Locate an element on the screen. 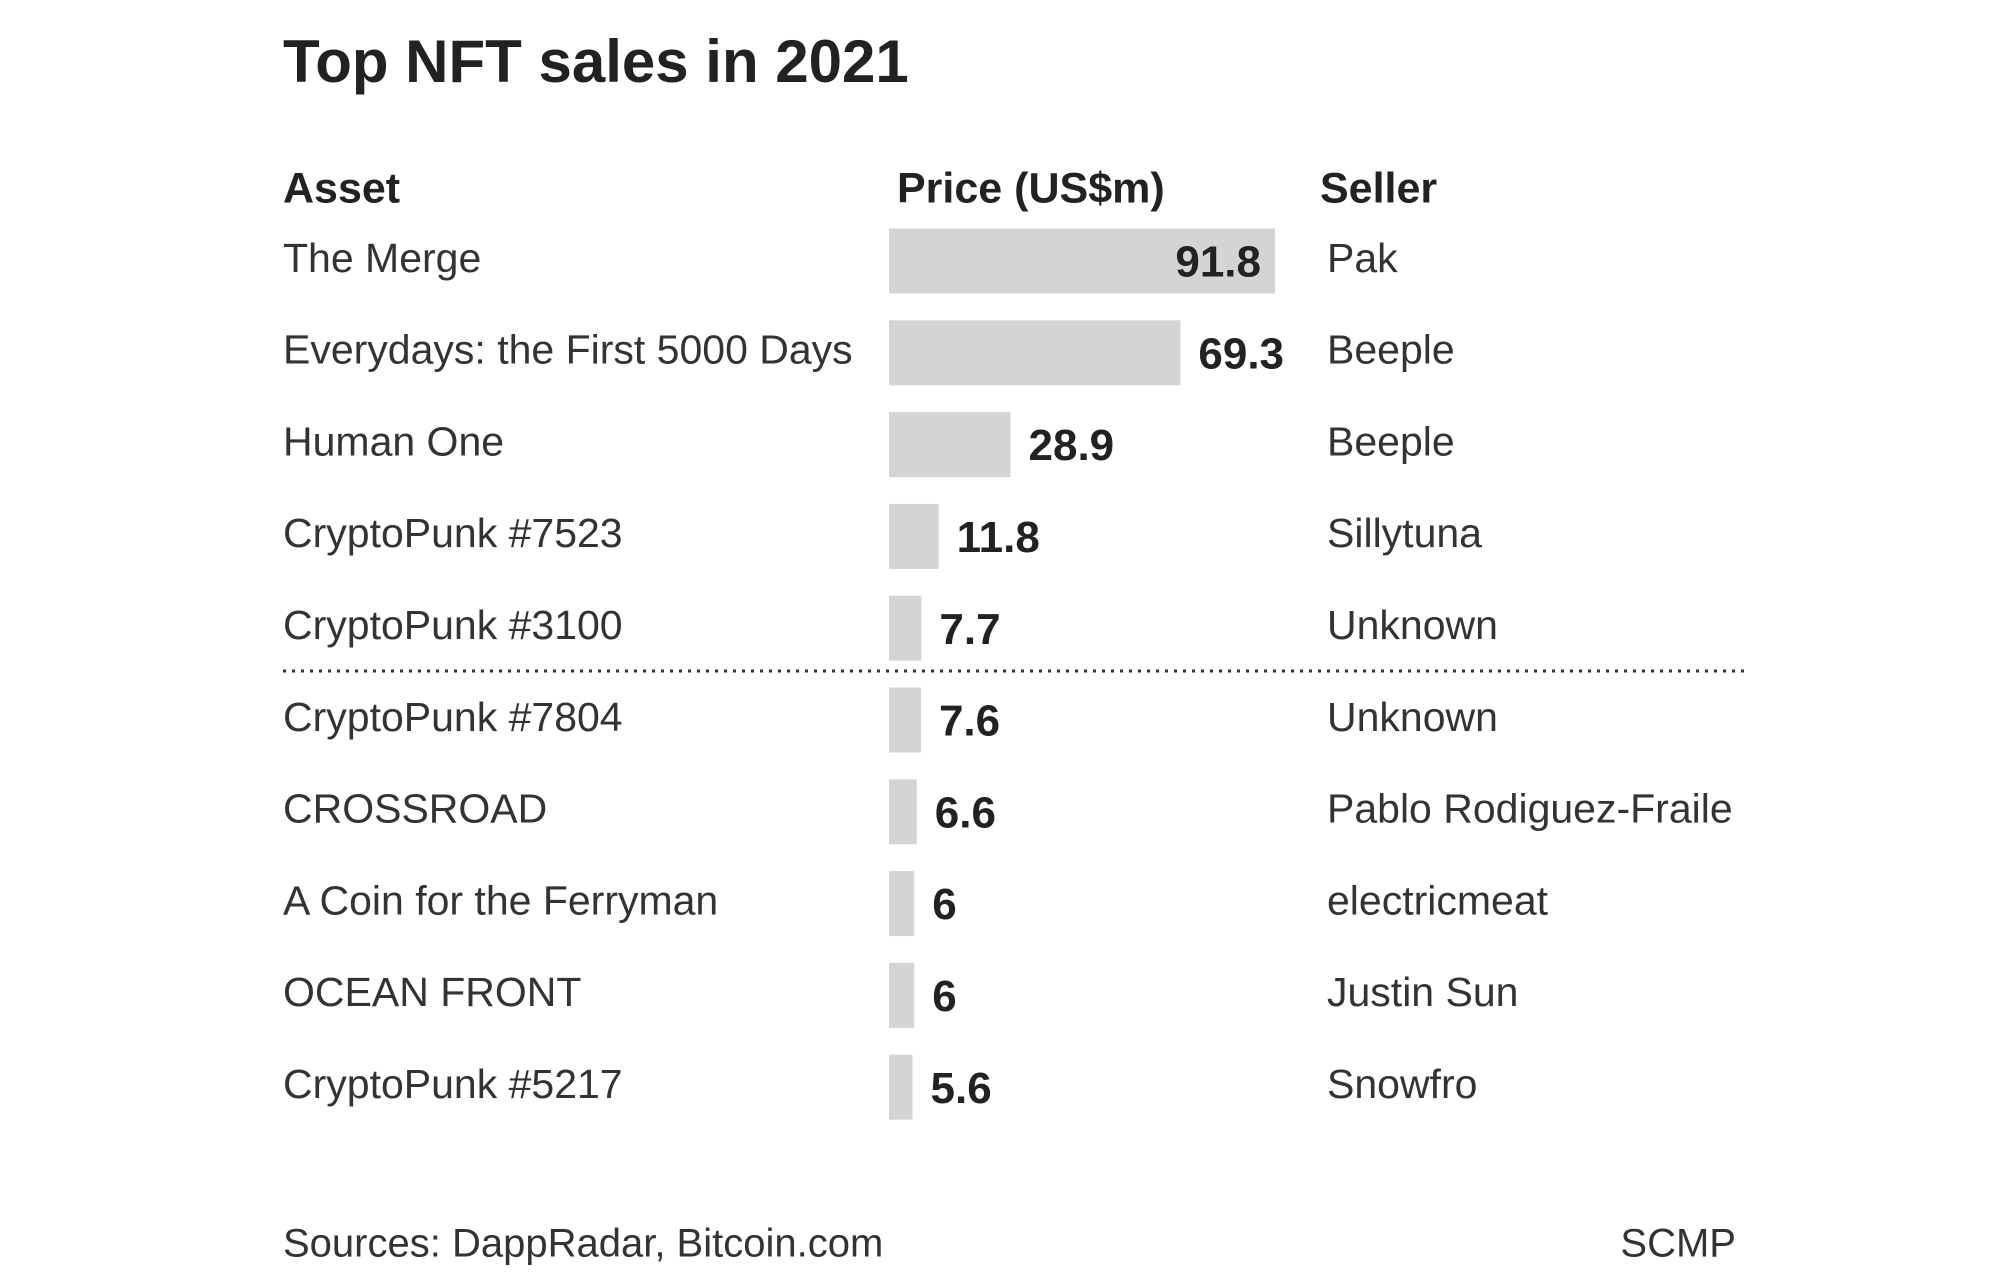  value-label: 91.8 is located at coordinates (1218, 262).